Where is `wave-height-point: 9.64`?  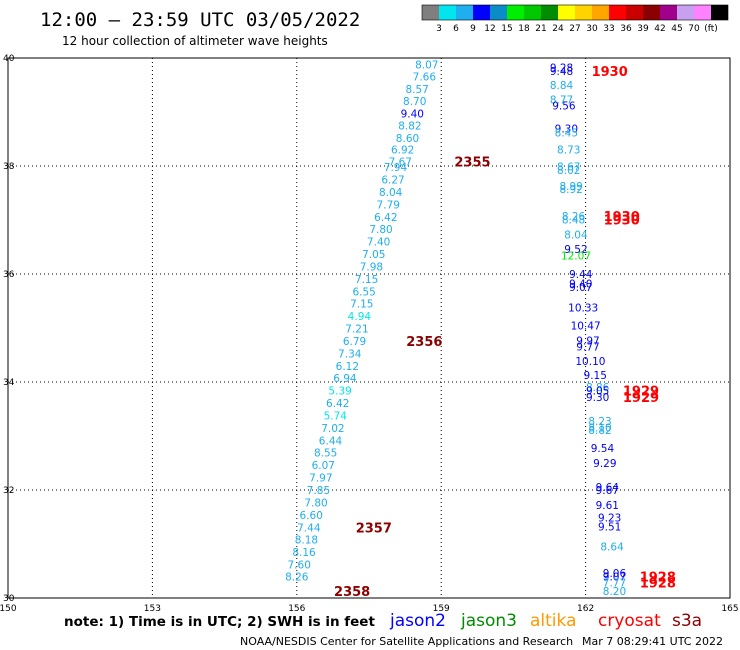
wave-height-point: 9.64 is located at coordinates (608, 488).